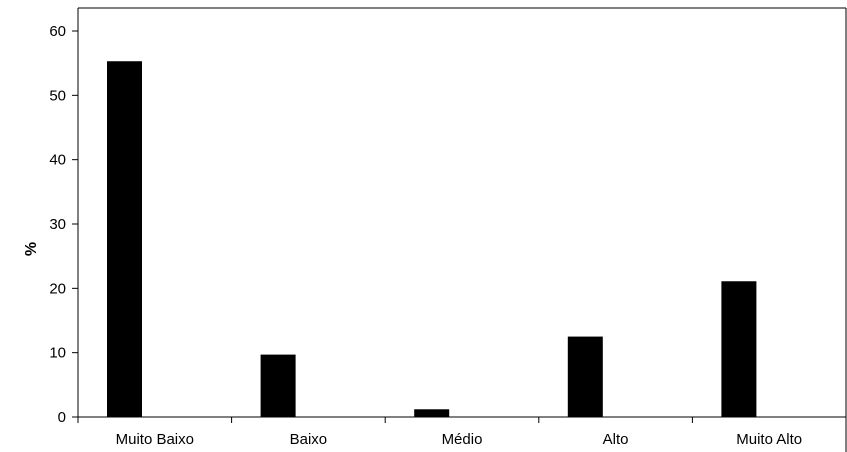 This screenshot has width=847, height=452. I want to click on category-label: Muito Alto, so click(769, 439).